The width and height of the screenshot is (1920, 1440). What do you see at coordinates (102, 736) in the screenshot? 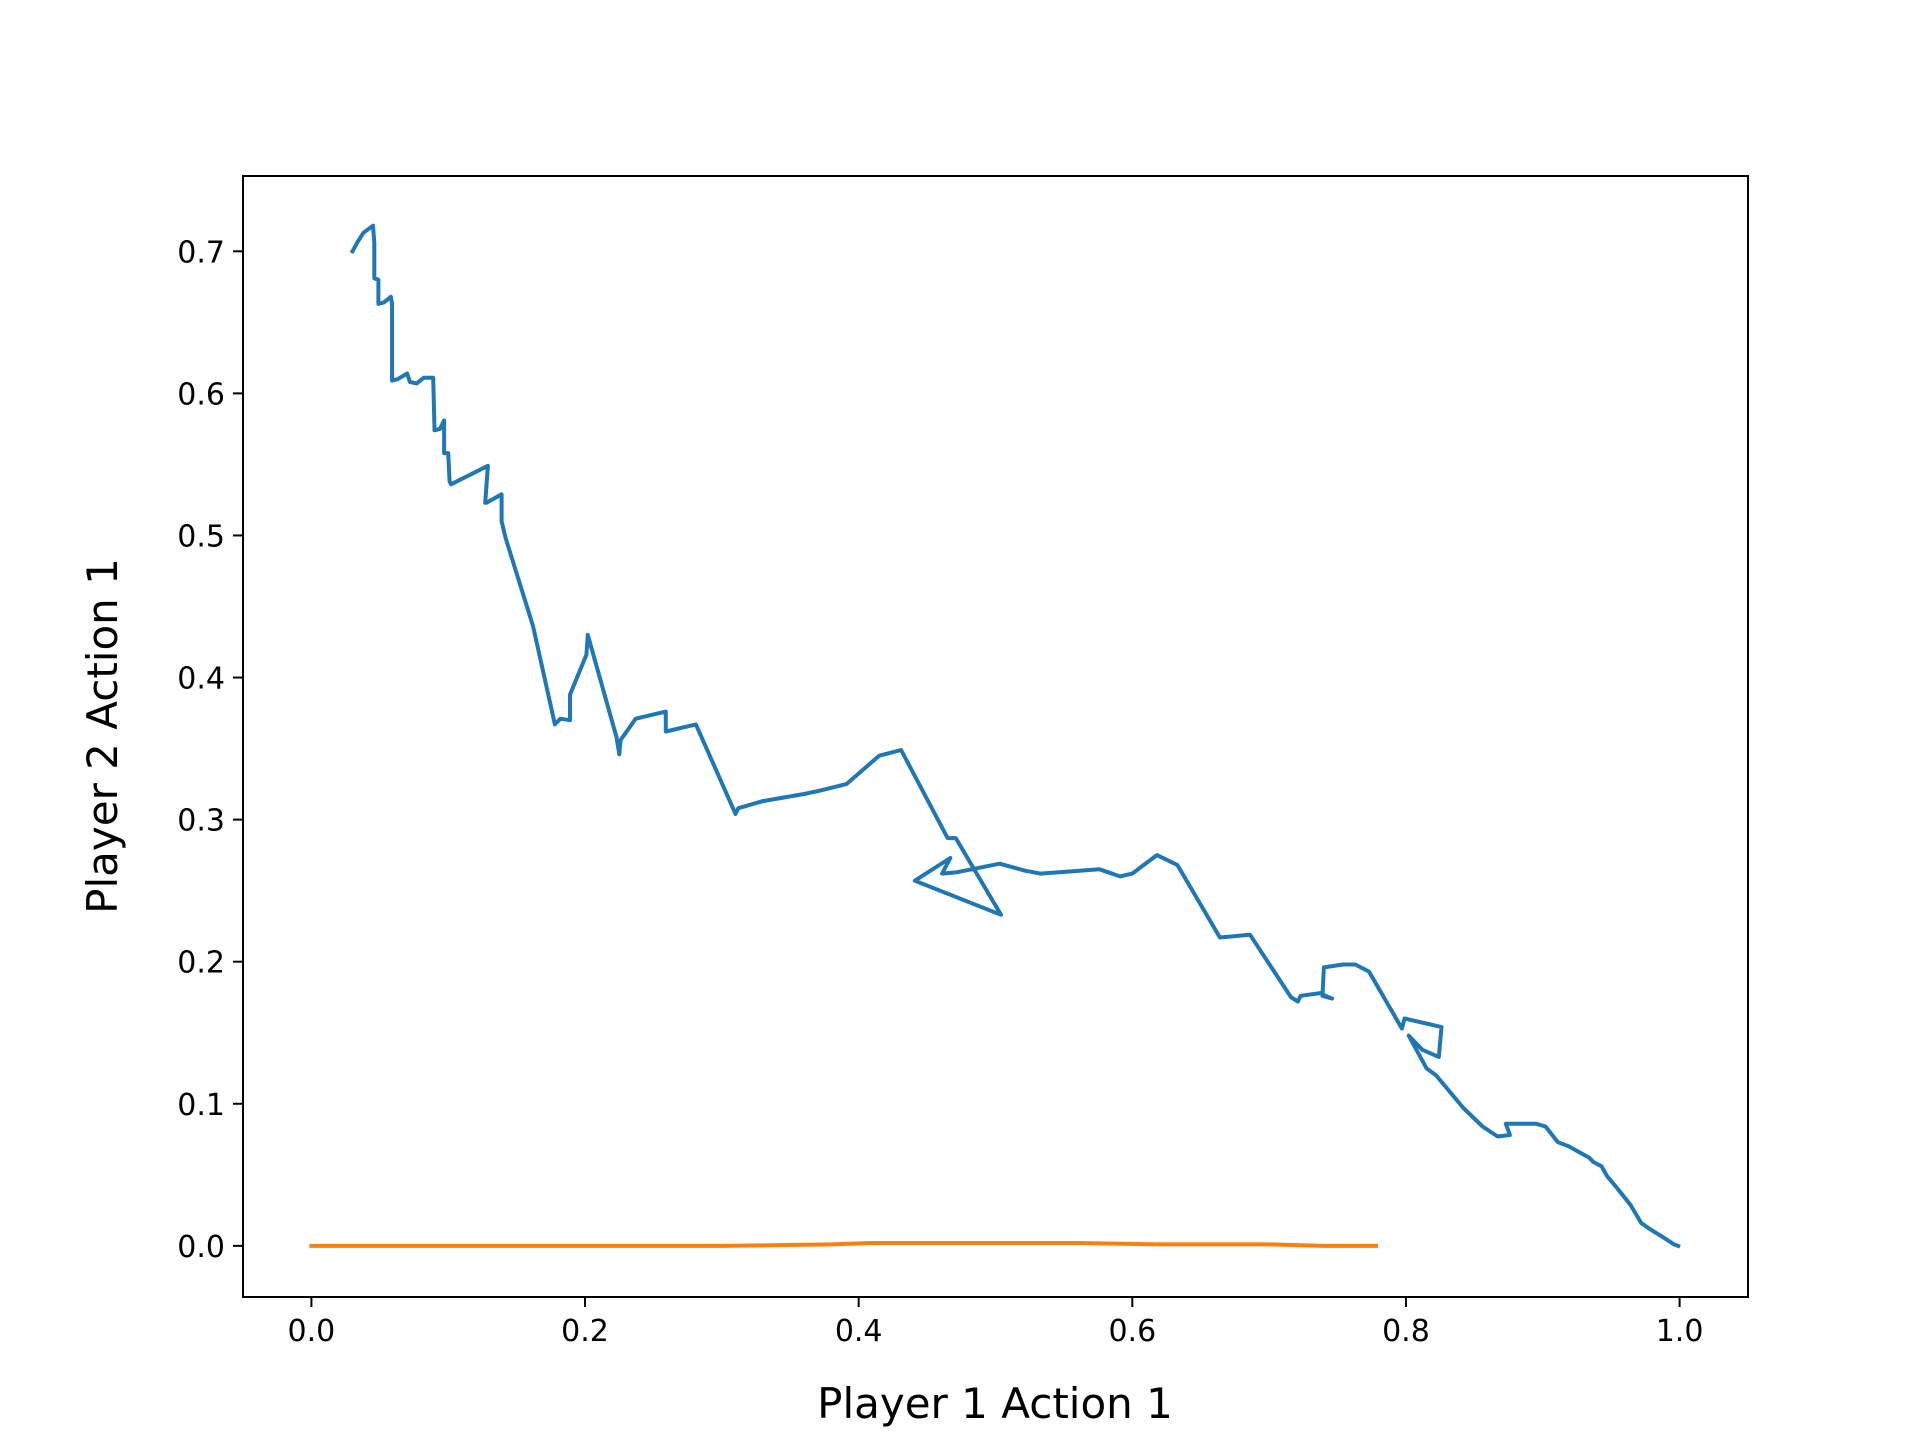
I see `y-axis-label: Player 2 Action 1` at bounding box center [102, 736].